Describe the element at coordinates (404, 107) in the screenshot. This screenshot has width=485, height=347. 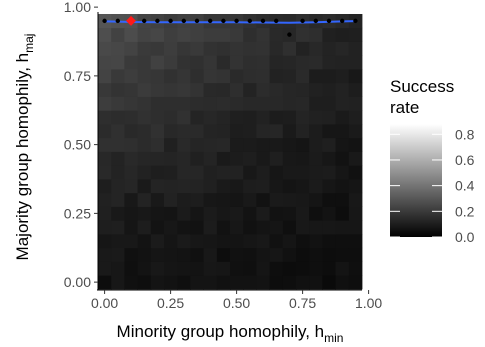
I see `legend-title-line-2: rate` at that location.